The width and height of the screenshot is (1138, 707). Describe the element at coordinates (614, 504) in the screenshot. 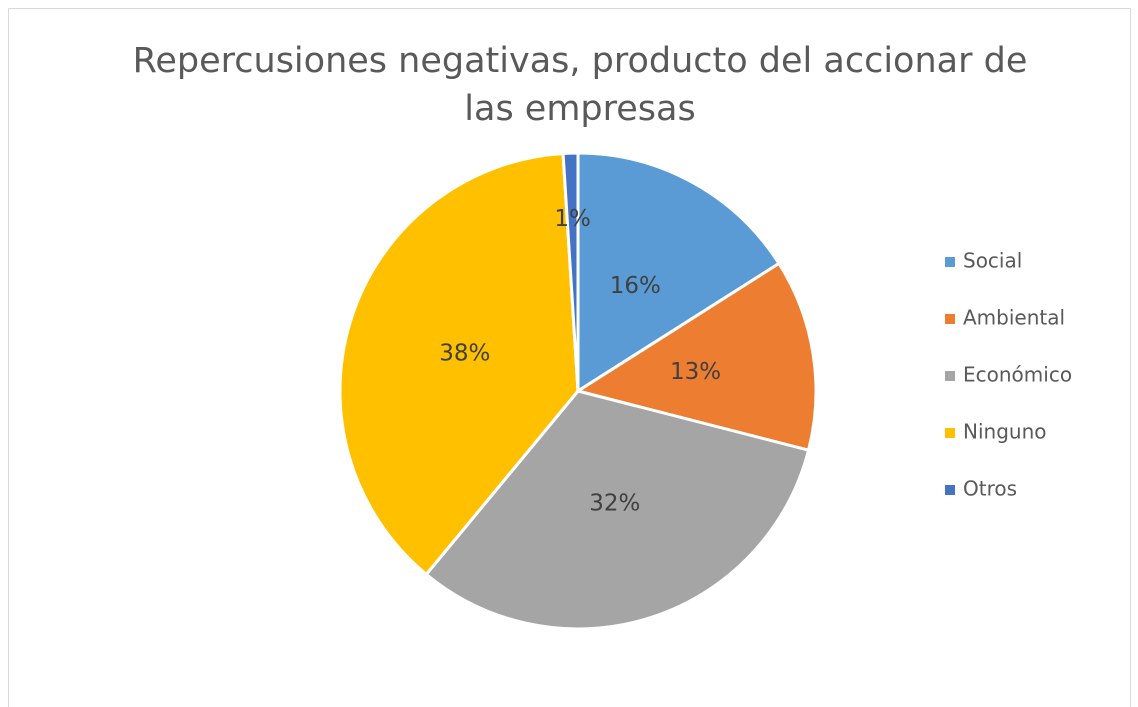

I see `data-label: 32%` at that location.